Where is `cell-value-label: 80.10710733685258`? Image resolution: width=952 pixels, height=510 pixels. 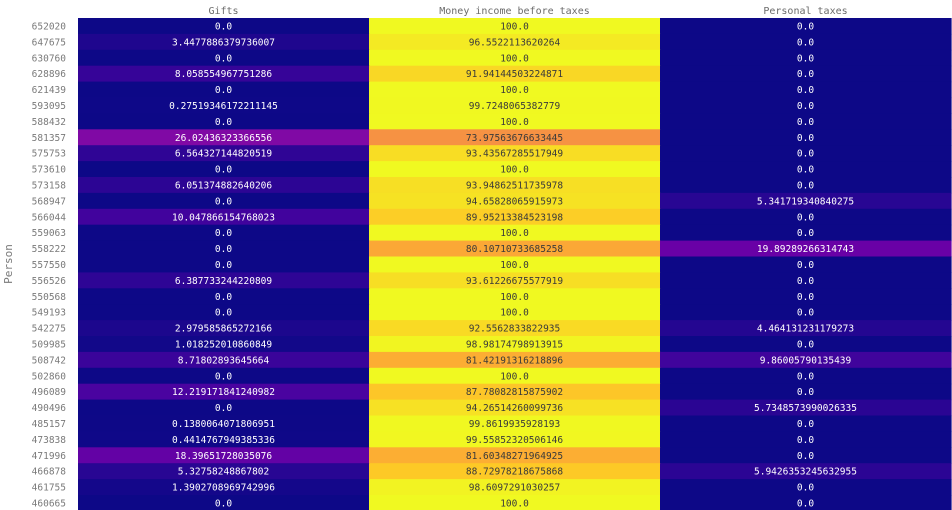
cell-value-label: 80.10710733685258 is located at coordinates (515, 249).